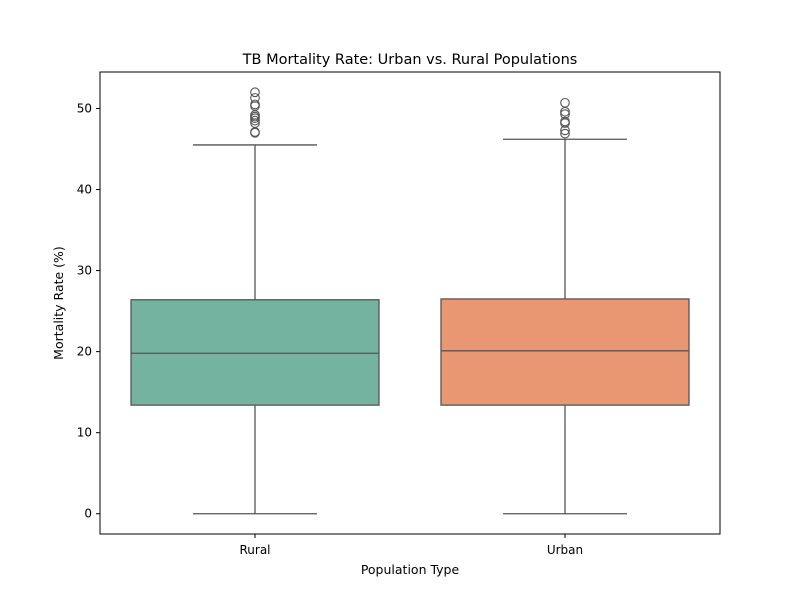 This screenshot has width=800, height=600. Describe the element at coordinates (84, 352) in the screenshot. I see `y-tick-label: 20` at that location.